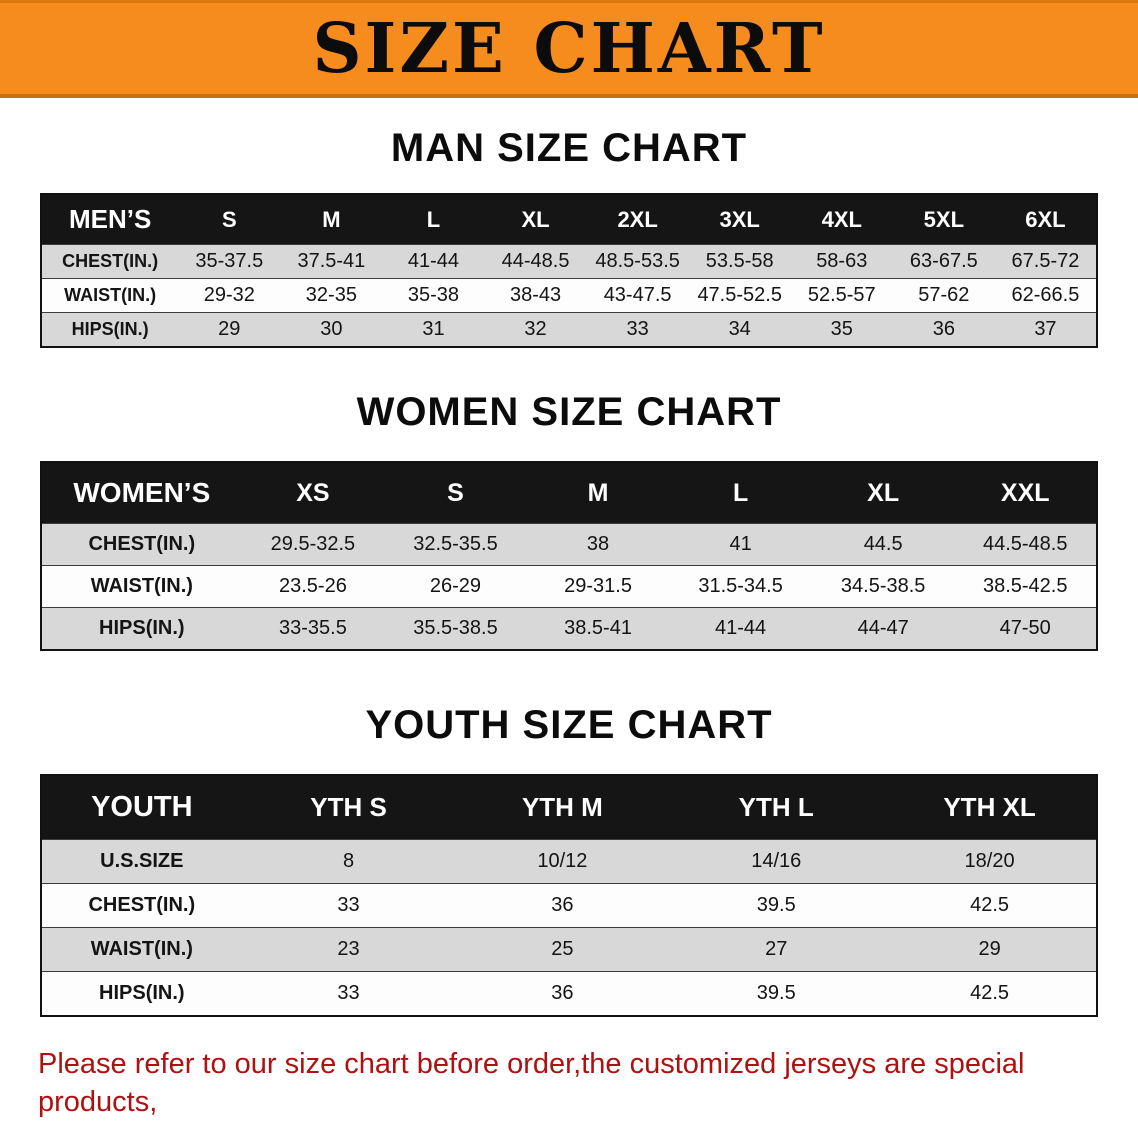 The height and width of the screenshot is (1132, 1138). What do you see at coordinates (883, 544) in the screenshot?
I see `table-cell: 44.5` at bounding box center [883, 544].